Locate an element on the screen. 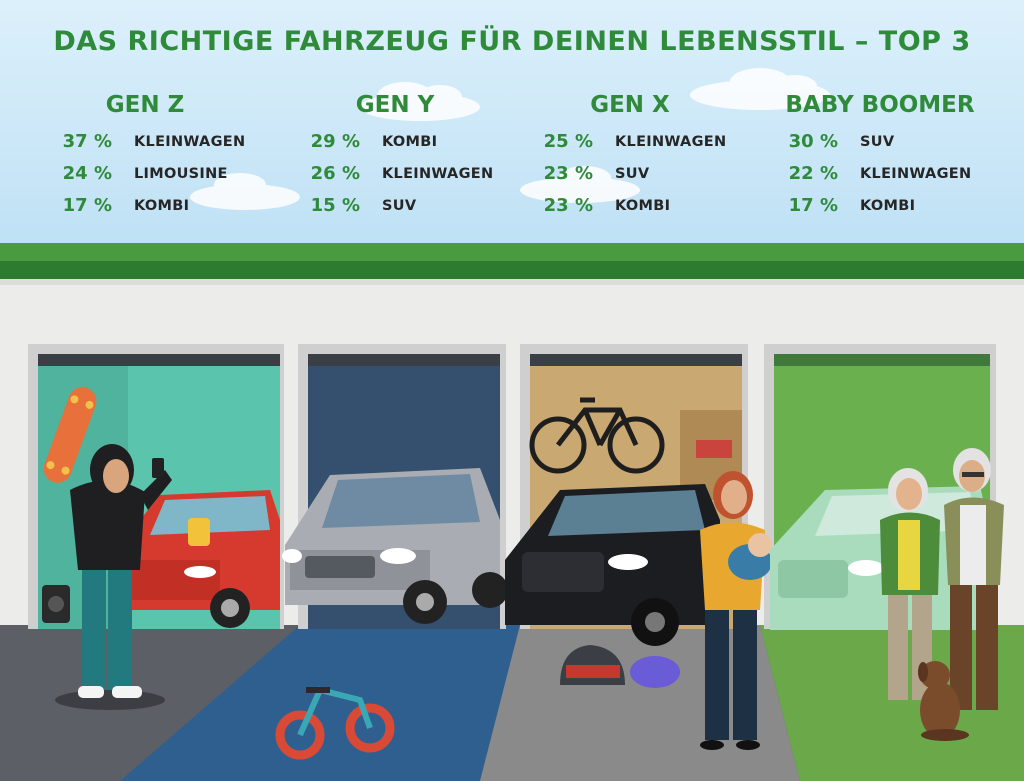 Image resolution: width=1024 pixels, height=781 pixels. generation-baby-boomer: BABY BOOMER is located at coordinates (880, 105).